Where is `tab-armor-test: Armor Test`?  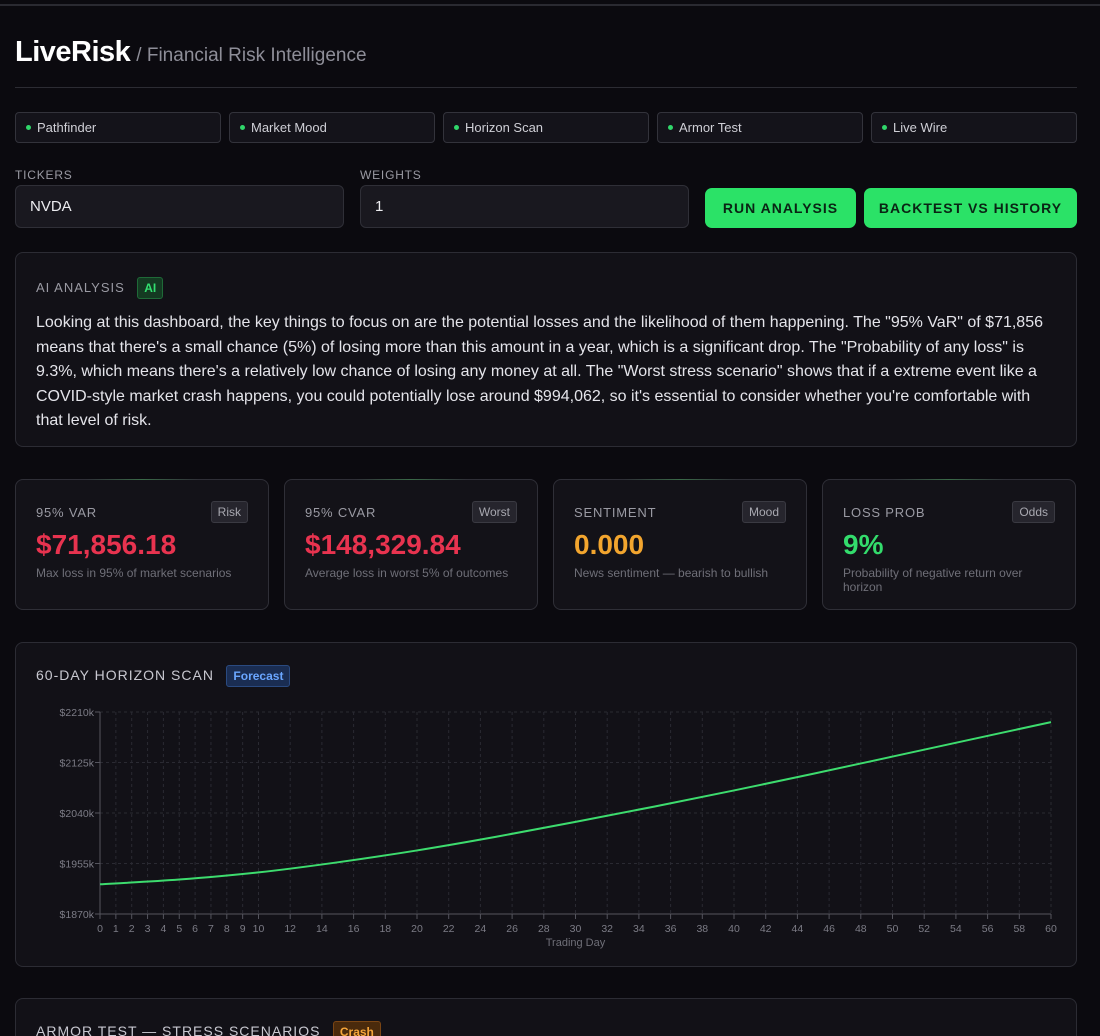 tab-armor-test: Armor Test is located at coordinates (760, 127).